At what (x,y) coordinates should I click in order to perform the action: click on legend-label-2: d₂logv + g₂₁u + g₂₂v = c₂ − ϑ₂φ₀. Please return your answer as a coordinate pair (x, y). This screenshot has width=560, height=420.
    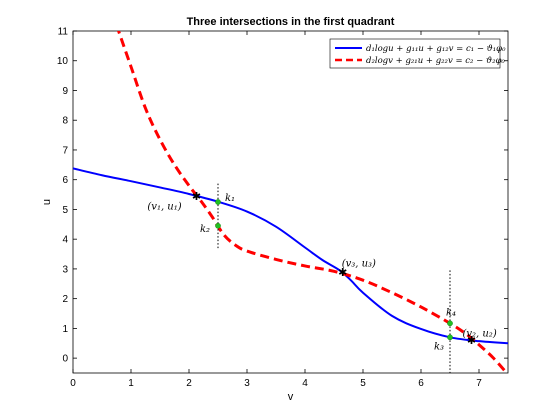
    Looking at the image, I should click on (435, 61).